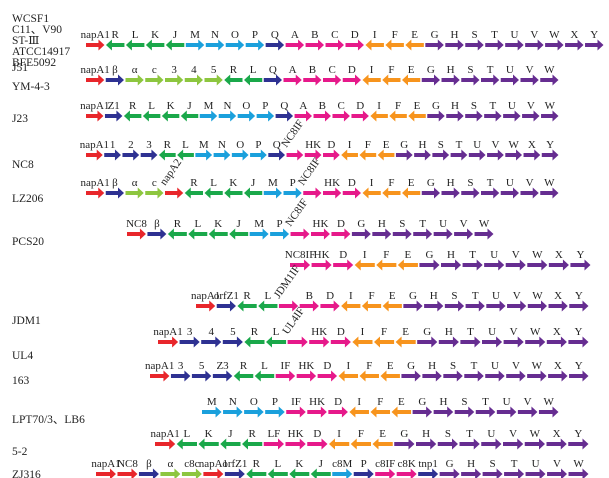 This screenshot has width=609, height=478. I want to click on gene-label: S, so click(493, 464).